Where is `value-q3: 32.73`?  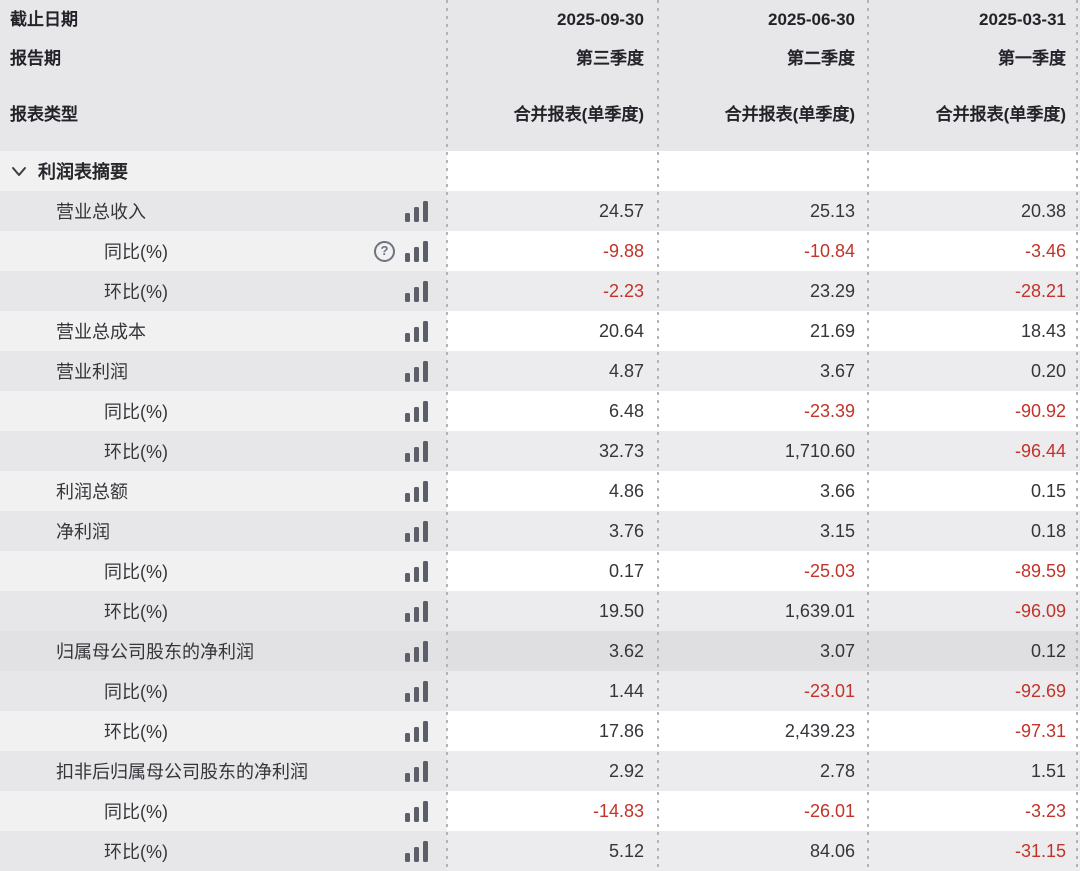
value-q3: 32.73 is located at coordinates (552, 451).